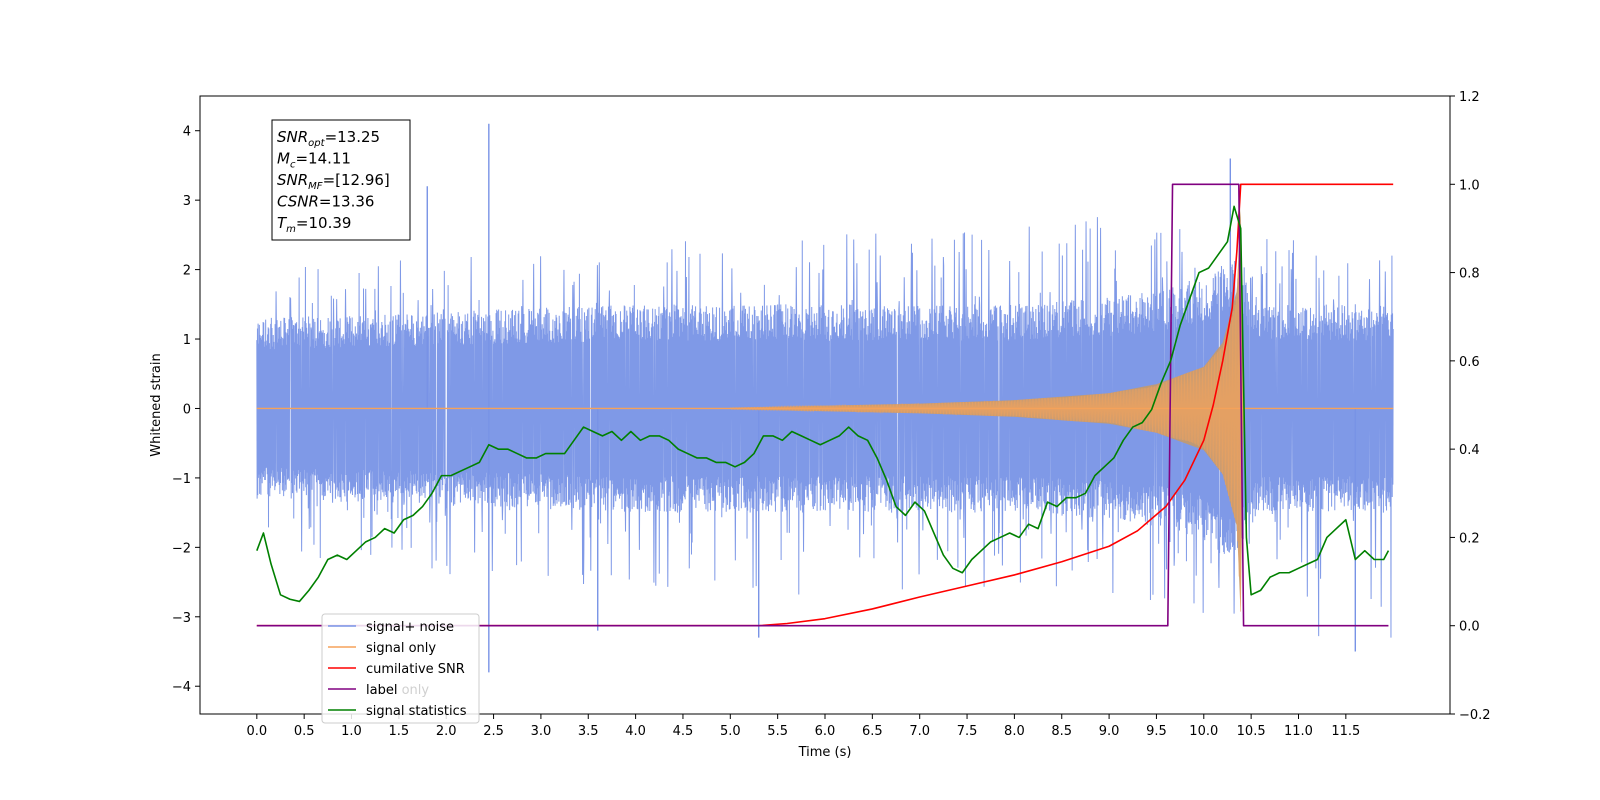 The width and height of the screenshot is (1600, 800). Describe the element at coordinates (156, 404) in the screenshot. I see `y-axis-title: Whitened strain` at that location.